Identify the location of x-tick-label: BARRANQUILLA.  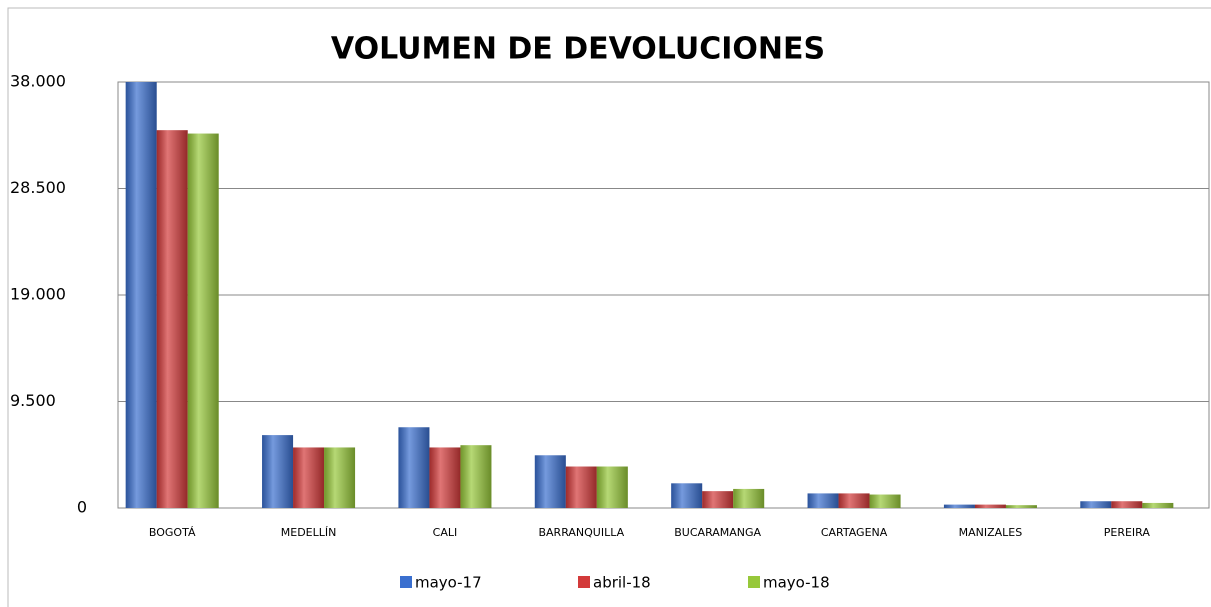
(581, 532).